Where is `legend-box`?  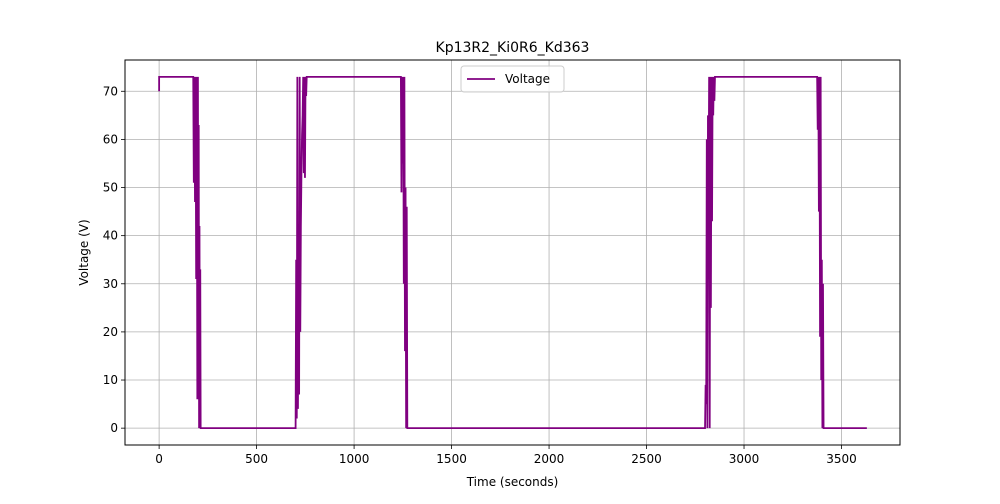 legend-box is located at coordinates (512, 79).